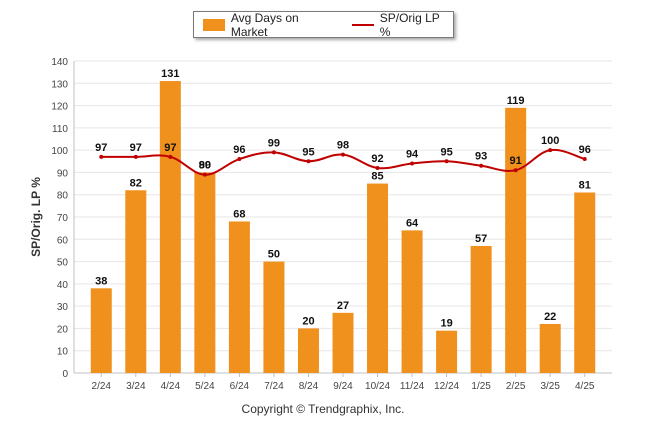 This screenshot has width=646, height=434. What do you see at coordinates (59, 62) in the screenshot?
I see `y-tick-label: 140` at bounding box center [59, 62].